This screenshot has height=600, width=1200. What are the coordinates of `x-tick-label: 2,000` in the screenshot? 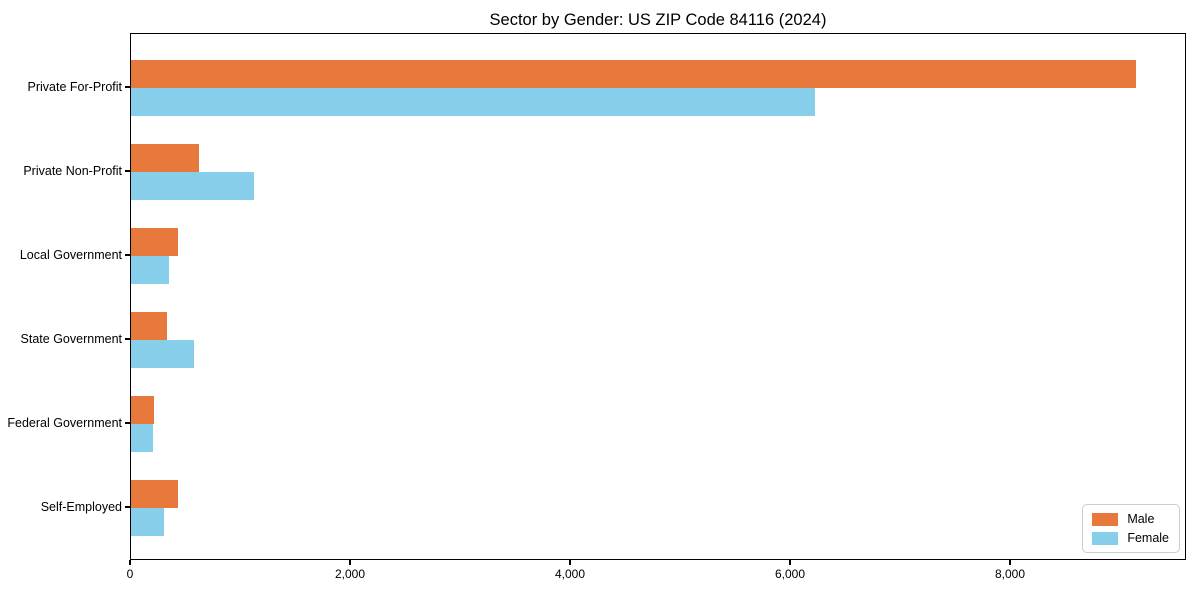 It's located at (350, 574).